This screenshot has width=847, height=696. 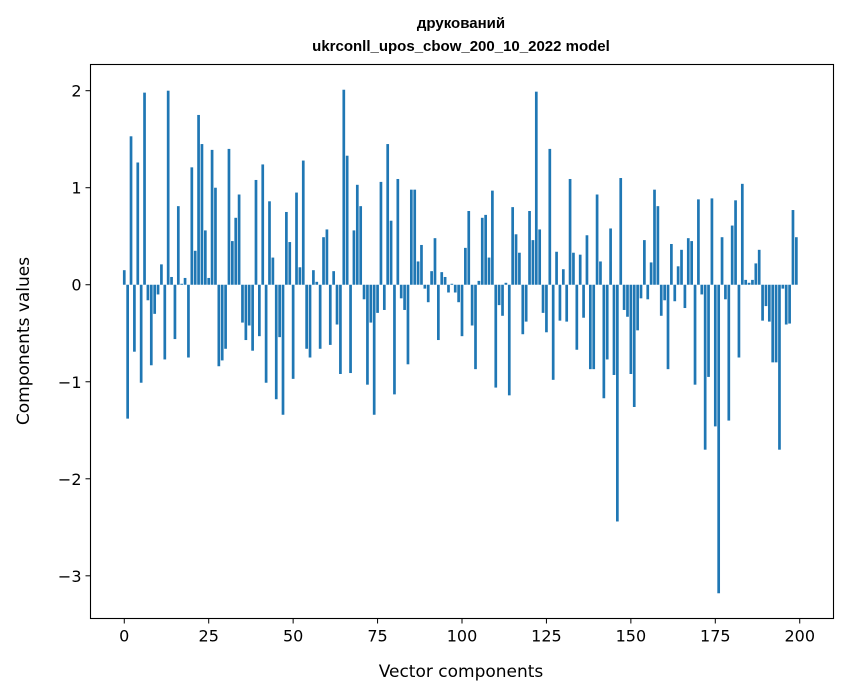 What do you see at coordinates (76, 285) in the screenshot?
I see `y-tick-label: 0` at bounding box center [76, 285].